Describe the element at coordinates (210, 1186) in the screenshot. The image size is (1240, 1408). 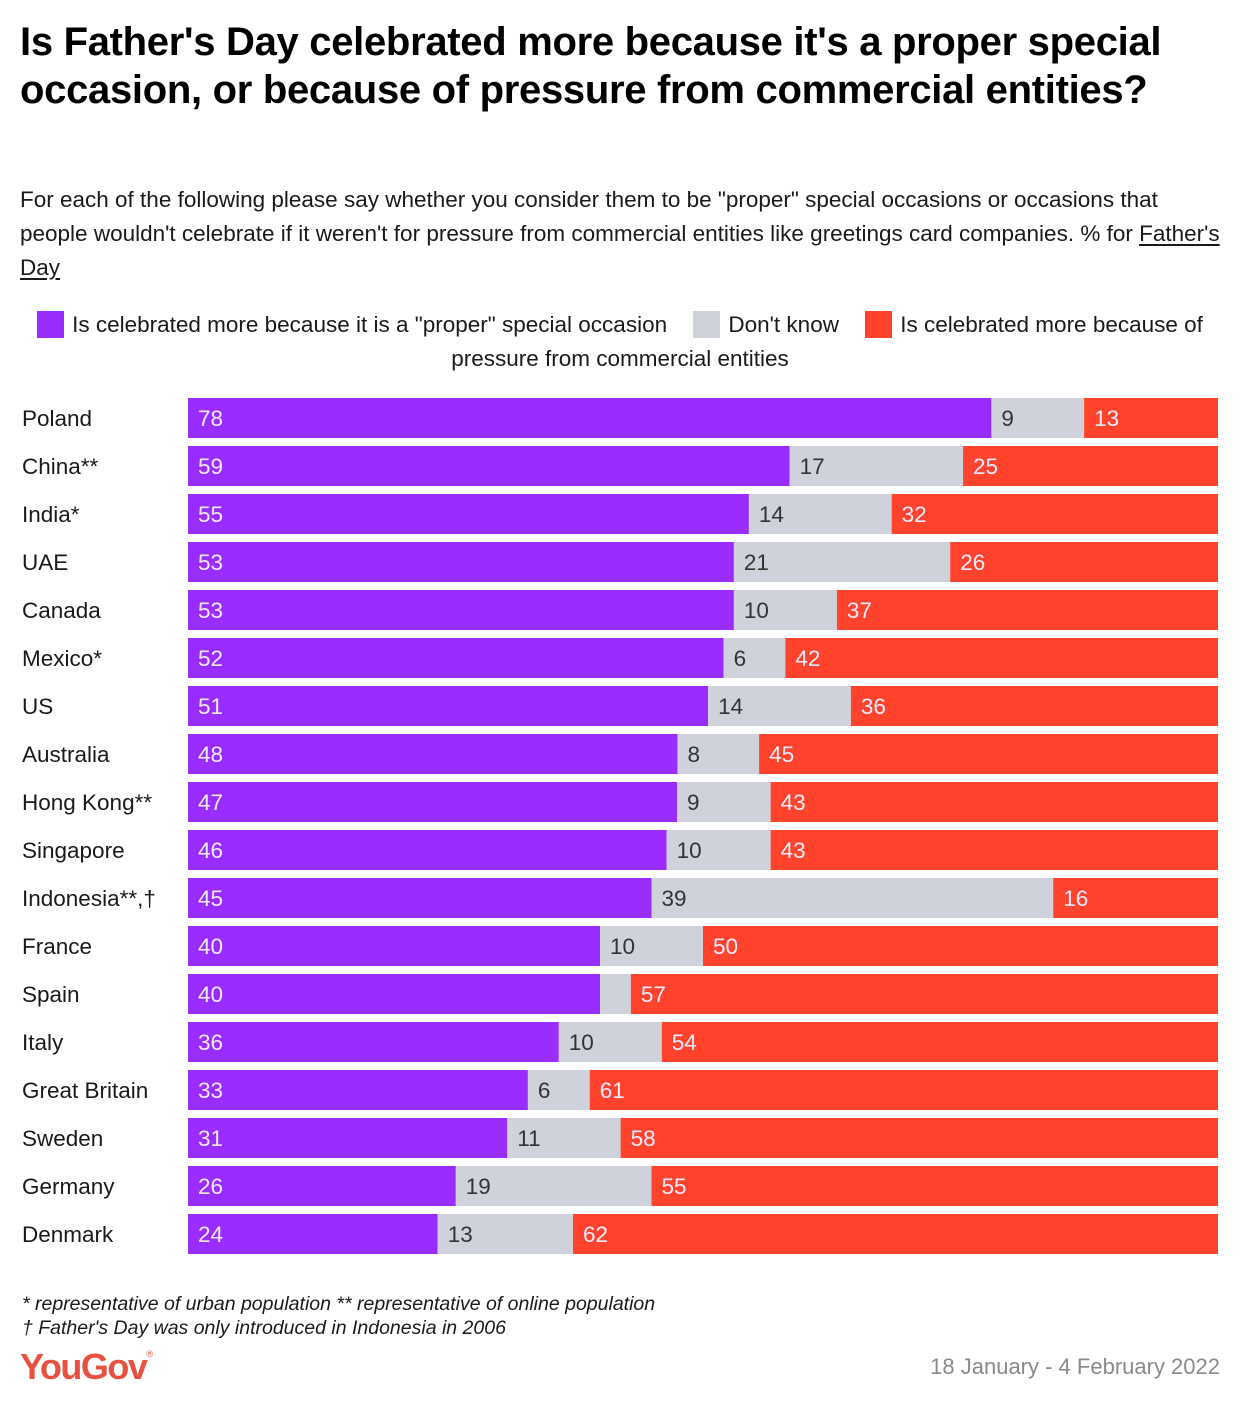
I see `data-label-proper: 26` at that location.